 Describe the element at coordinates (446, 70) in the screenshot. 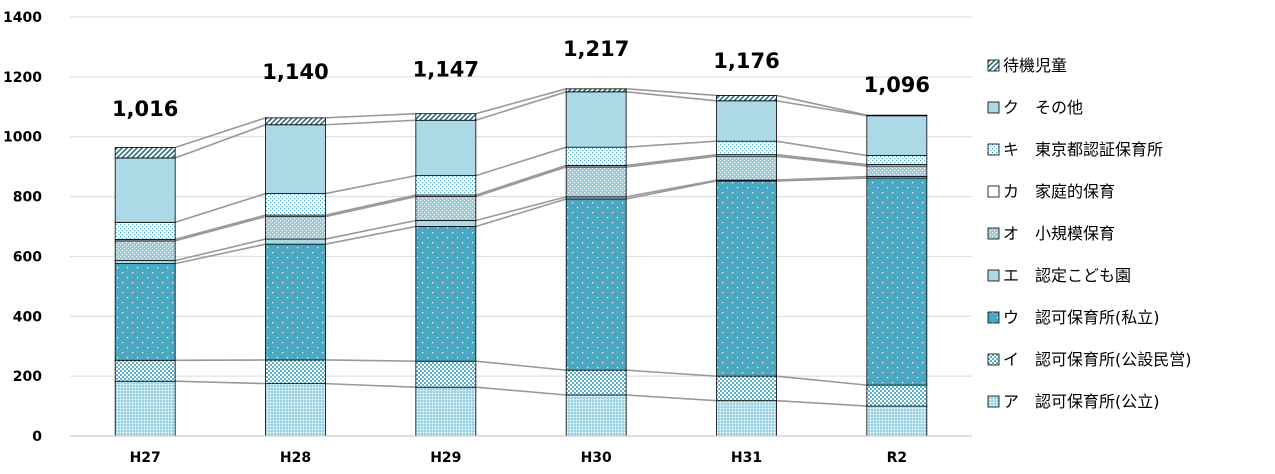

I see `total-value-label: 1,147` at that location.